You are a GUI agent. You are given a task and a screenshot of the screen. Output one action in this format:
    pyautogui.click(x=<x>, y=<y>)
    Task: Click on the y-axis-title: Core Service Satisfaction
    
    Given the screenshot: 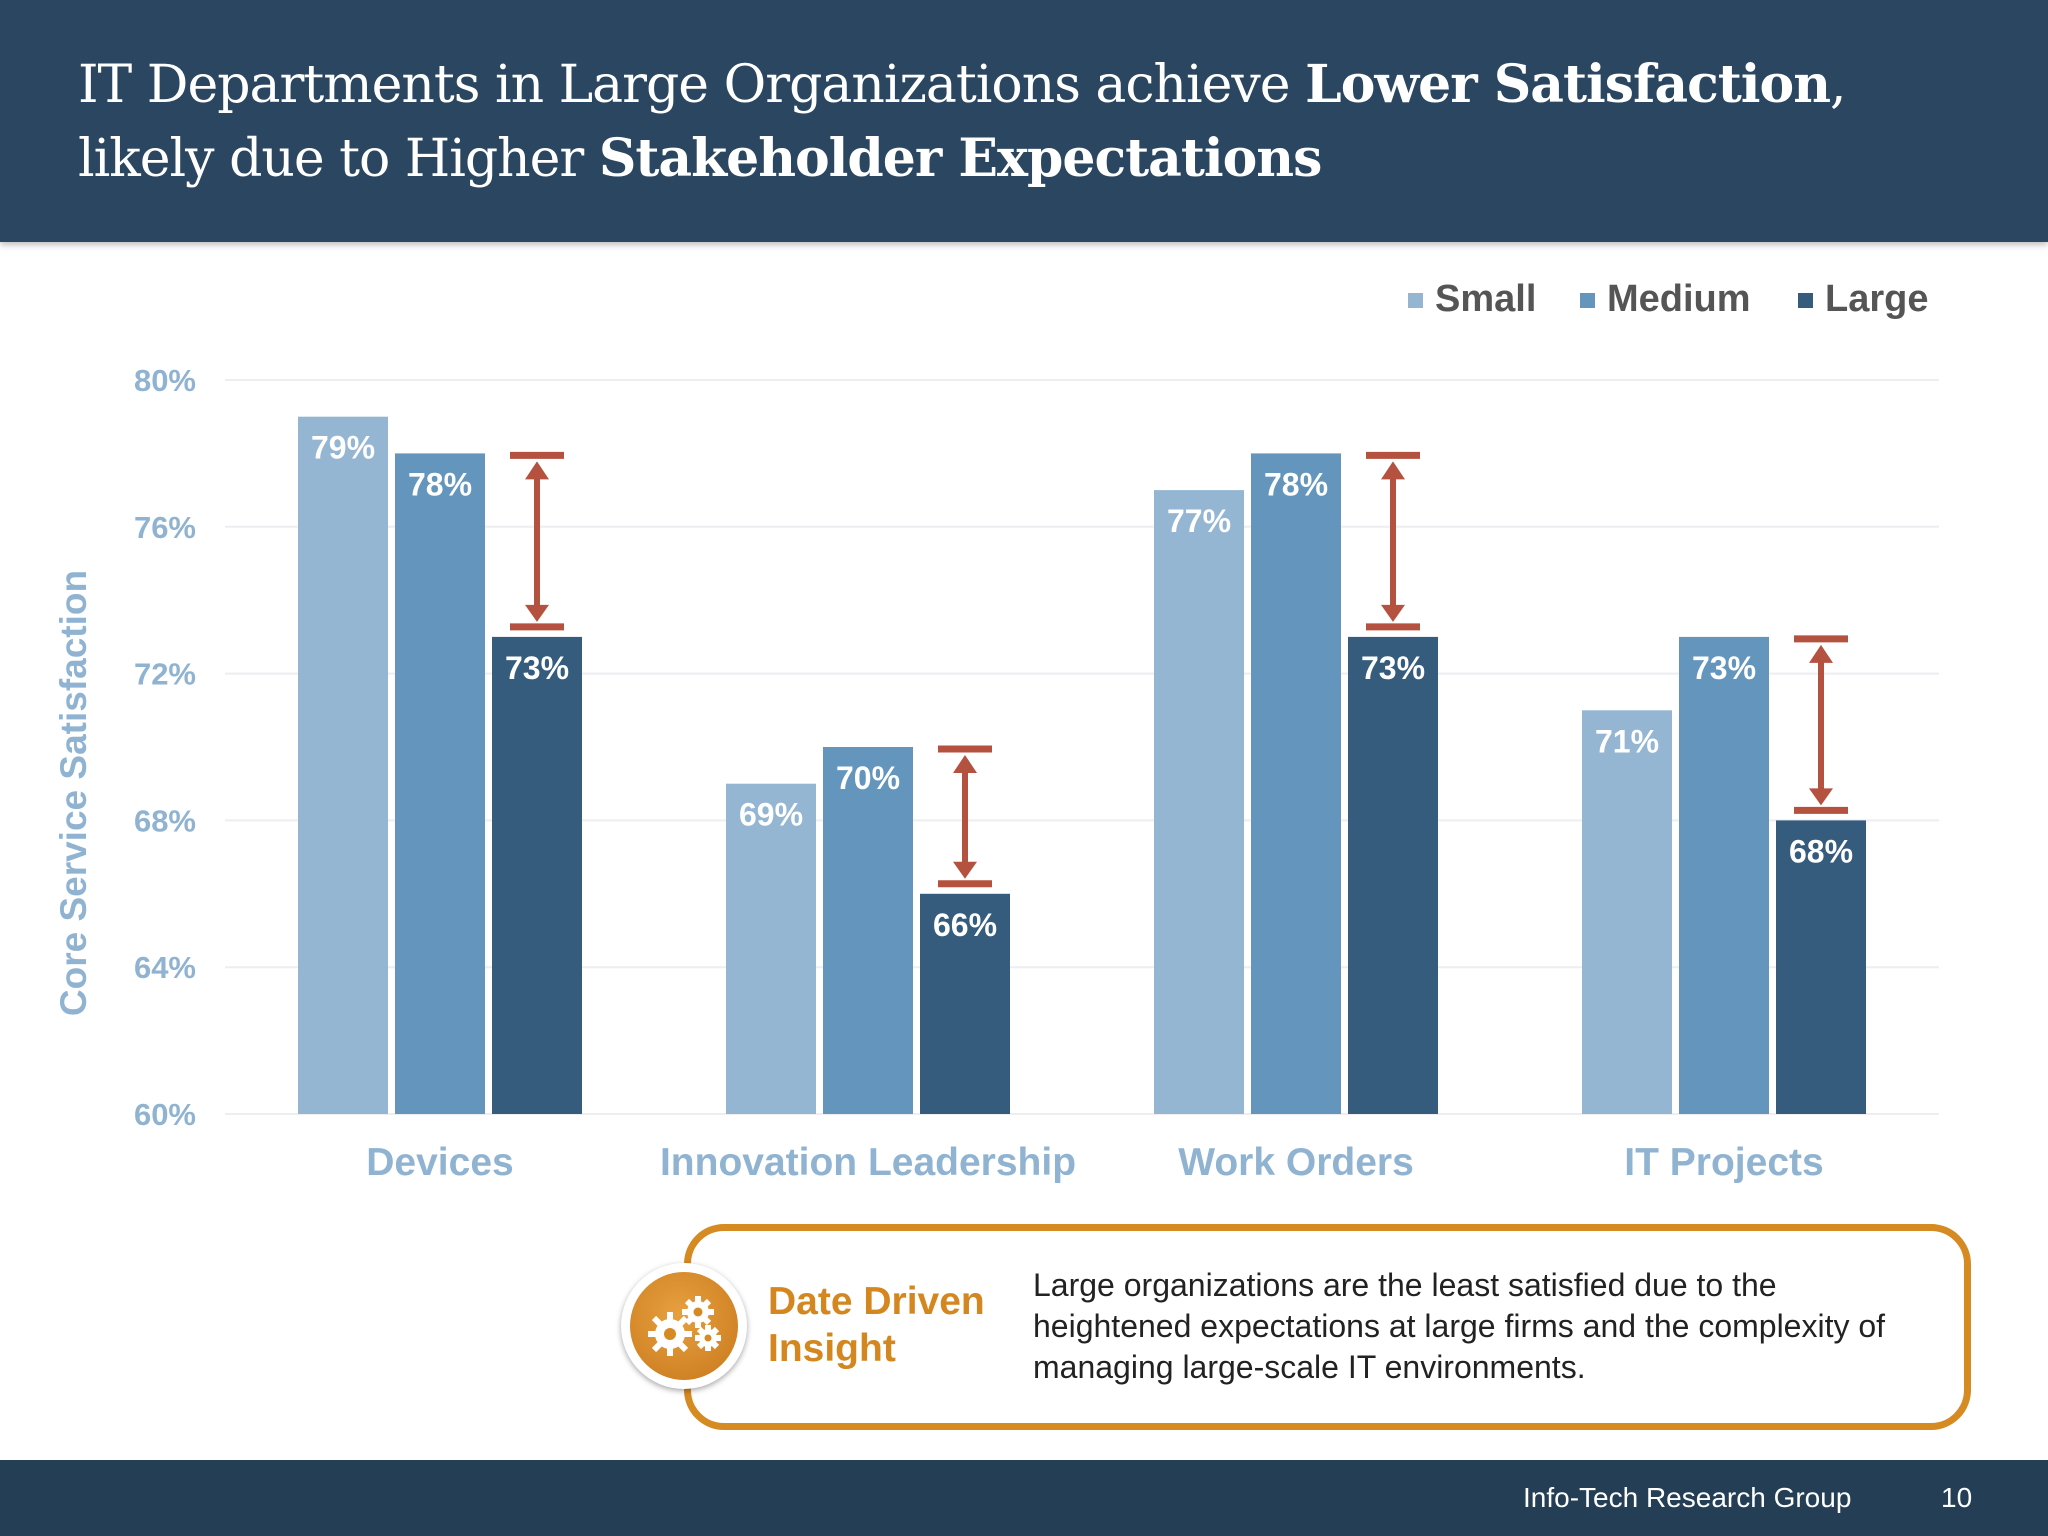 What is the action you would take?
    pyautogui.click(x=73, y=793)
    